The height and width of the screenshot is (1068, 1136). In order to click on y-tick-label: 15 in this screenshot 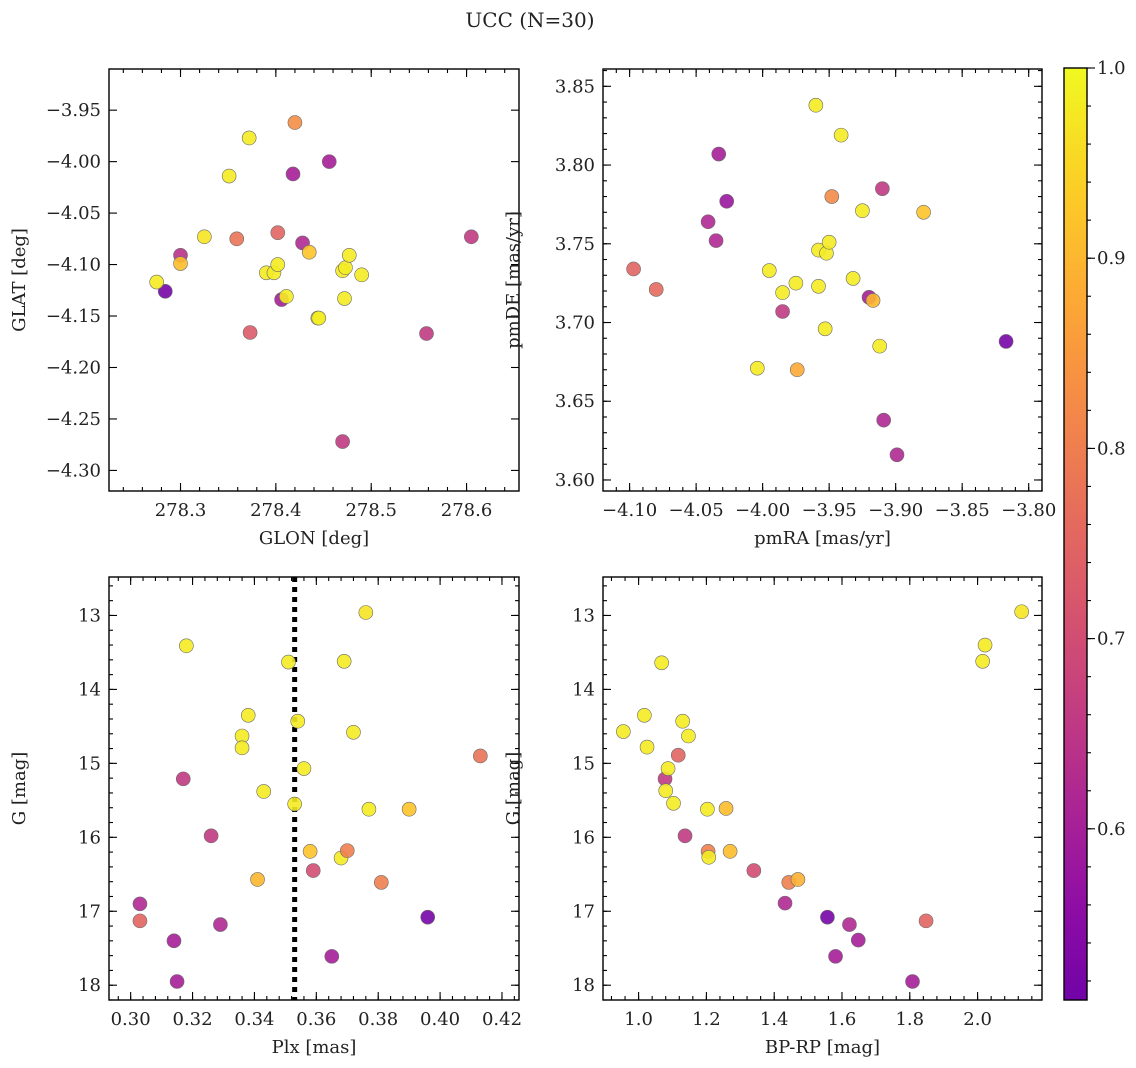, I will do `click(583, 763)`.